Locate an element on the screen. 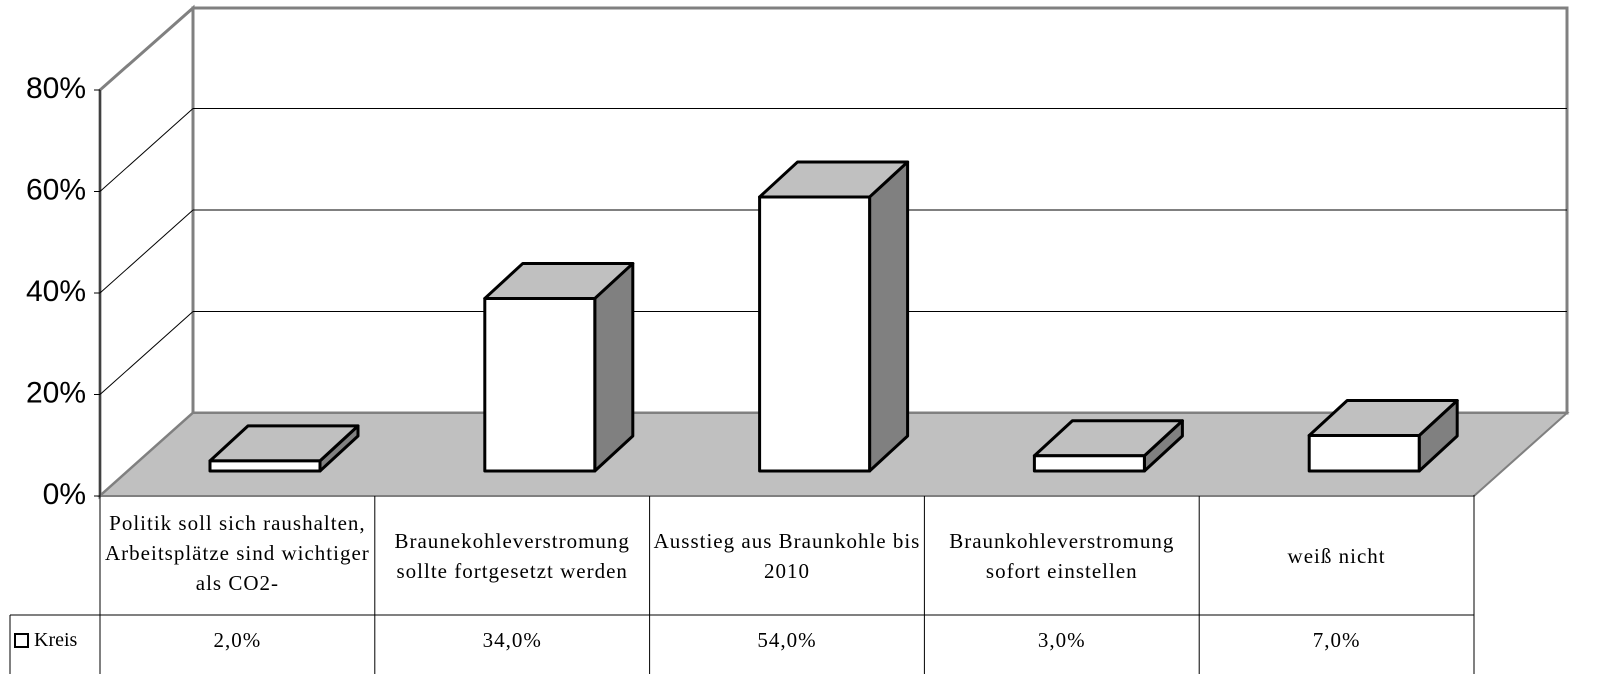 The width and height of the screenshot is (1604, 674). y-tick-label: 80% is located at coordinates (56, 88).